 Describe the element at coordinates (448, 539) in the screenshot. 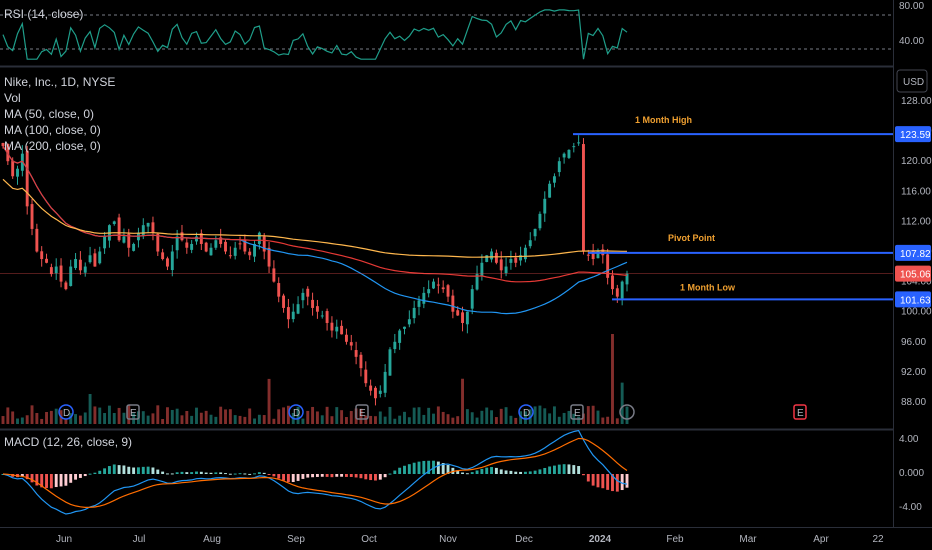

I see `time-tick: Nov` at that location.